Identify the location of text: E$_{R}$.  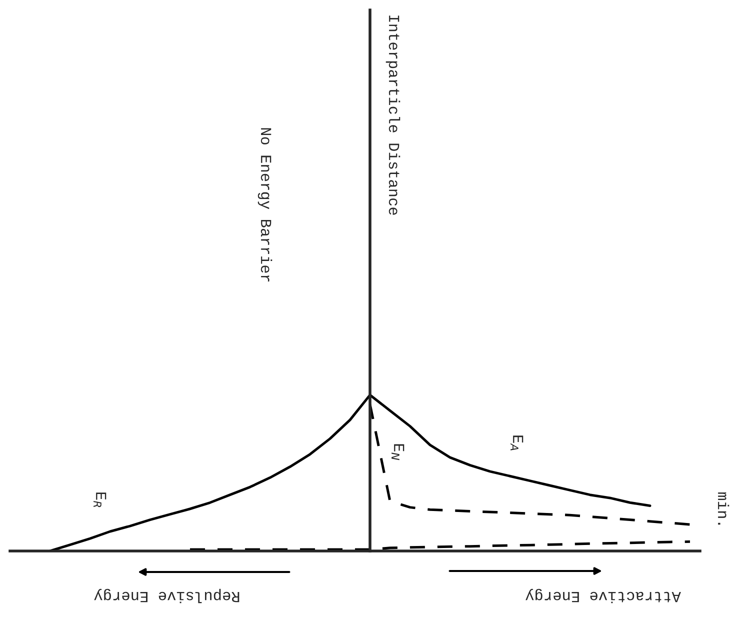
(100, 500).